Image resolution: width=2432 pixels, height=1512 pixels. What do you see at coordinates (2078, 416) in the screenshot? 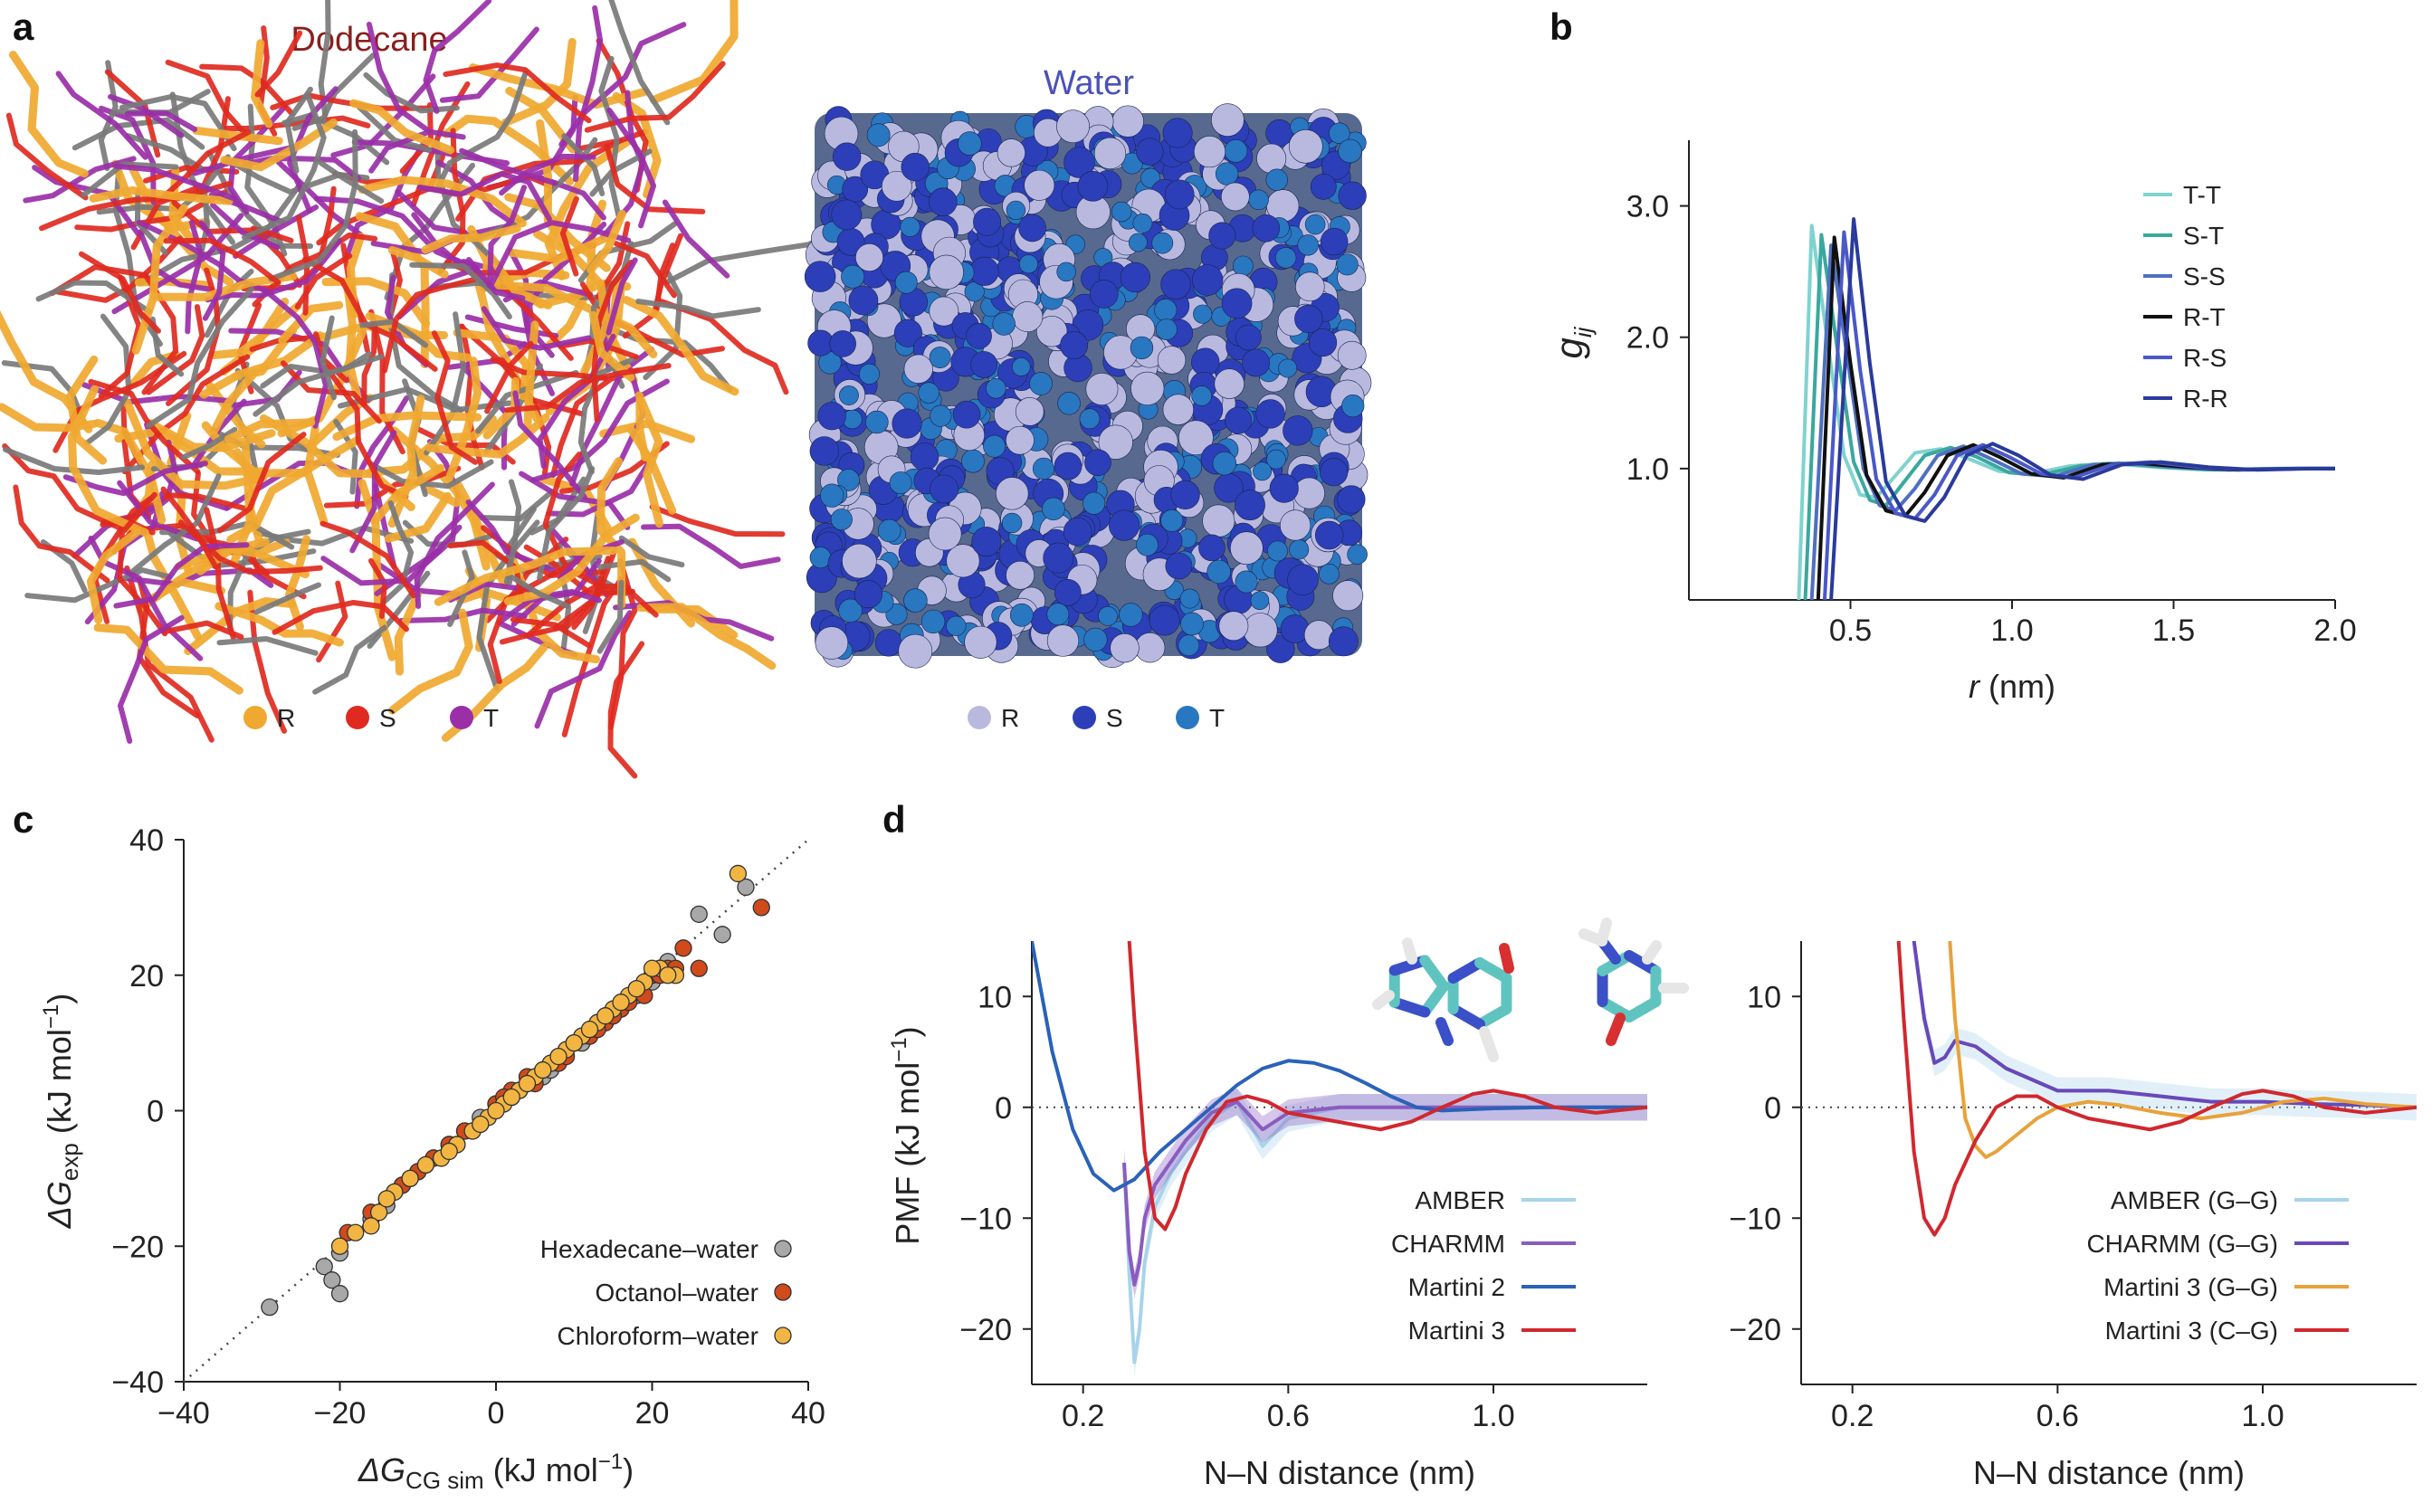
I see `series-line-R-S` at bounding box center [2078, 416].